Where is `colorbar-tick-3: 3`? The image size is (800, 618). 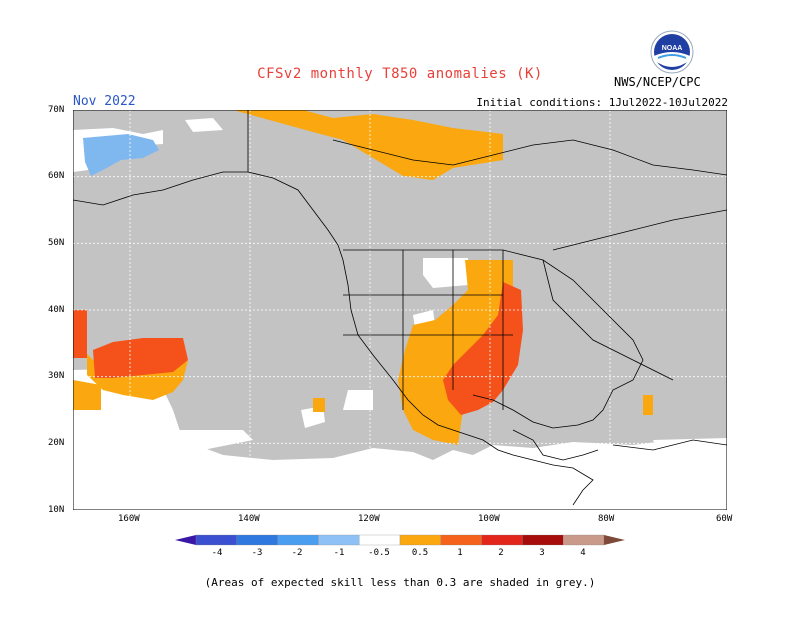 colorbar-tick-3: 3 is located at coordinates (542, 553).